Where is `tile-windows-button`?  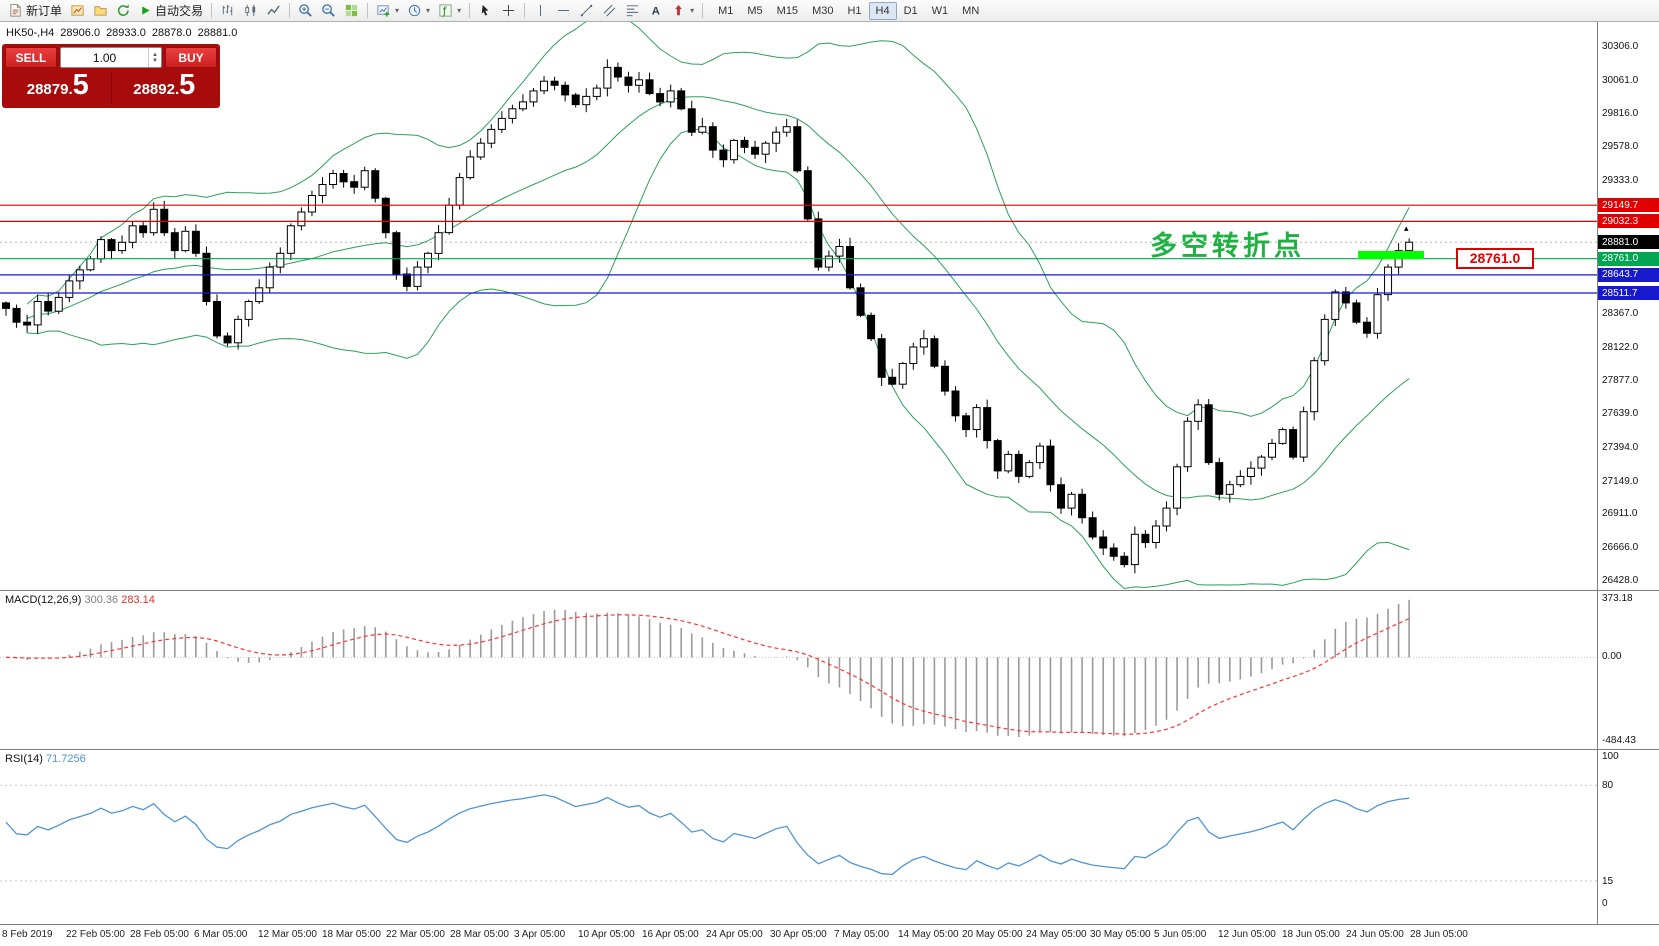 tile-windows-button is located at coordinates (351, 11).